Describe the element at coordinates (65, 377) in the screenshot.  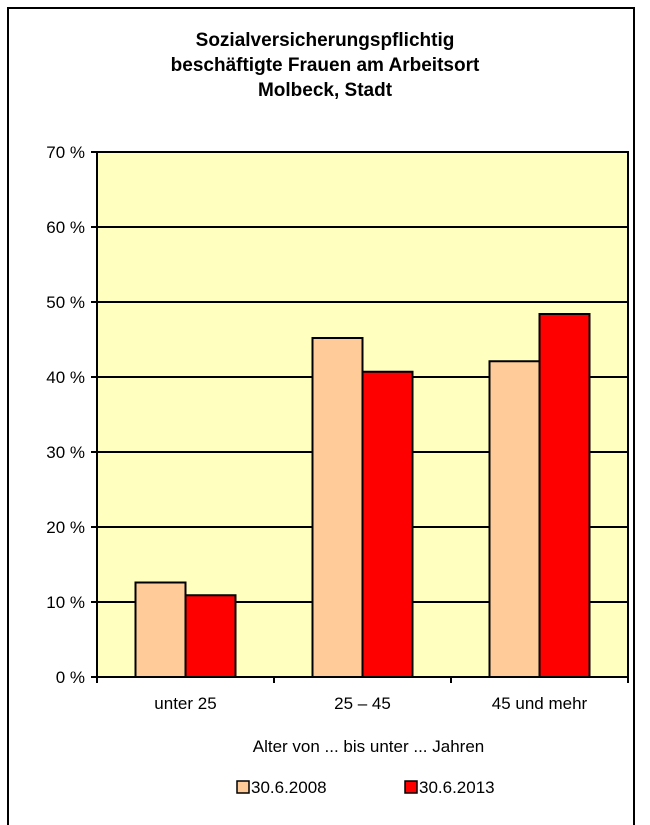
I see `y-tick-label: 40 %` at that location.